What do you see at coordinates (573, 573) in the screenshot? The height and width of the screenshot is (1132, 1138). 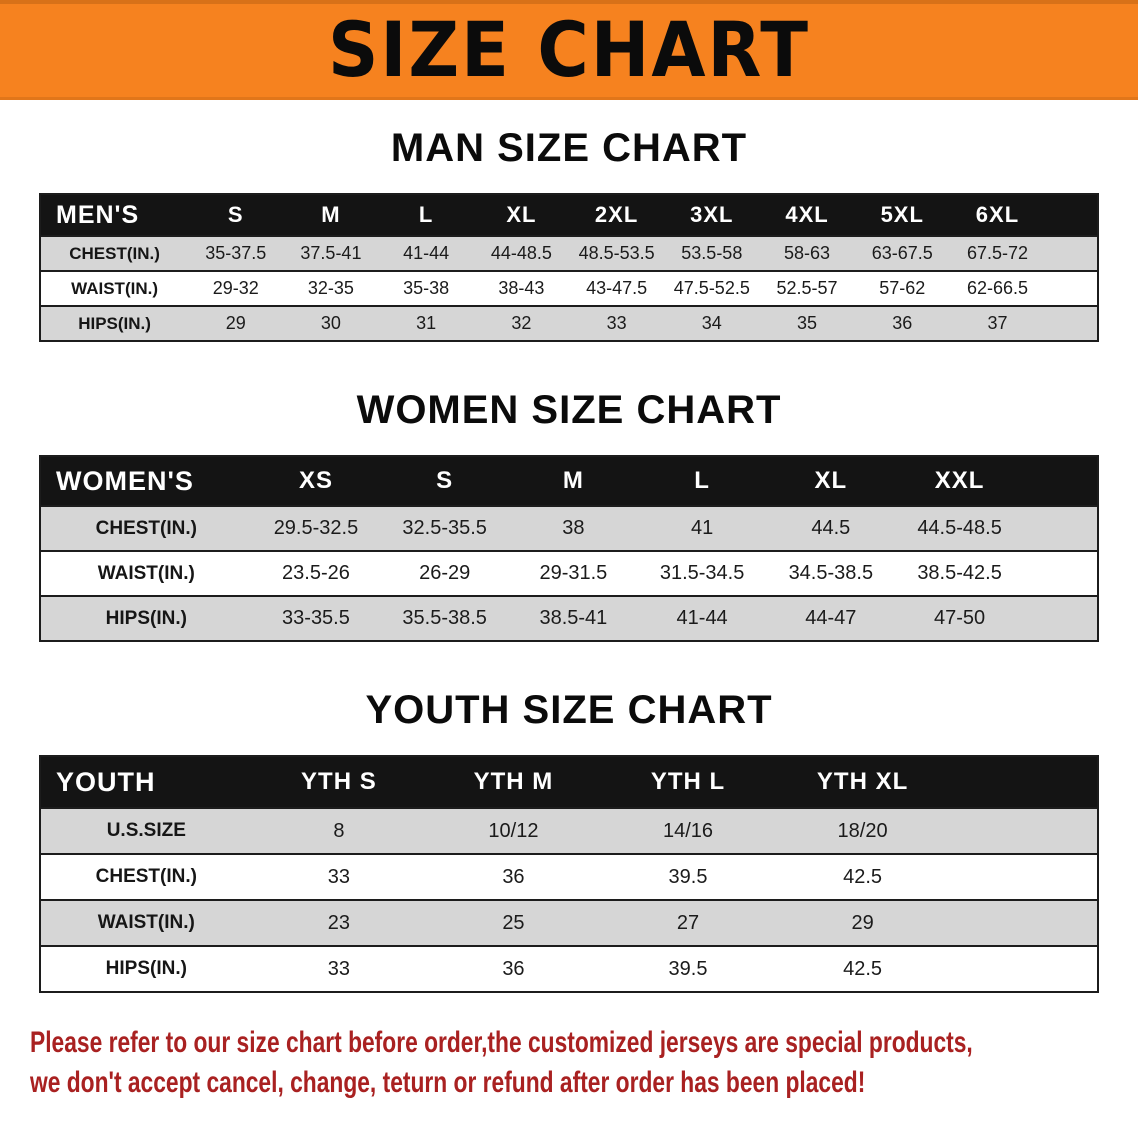 I see `value-cell: 29-31.5` at bounding box center [573, 573].